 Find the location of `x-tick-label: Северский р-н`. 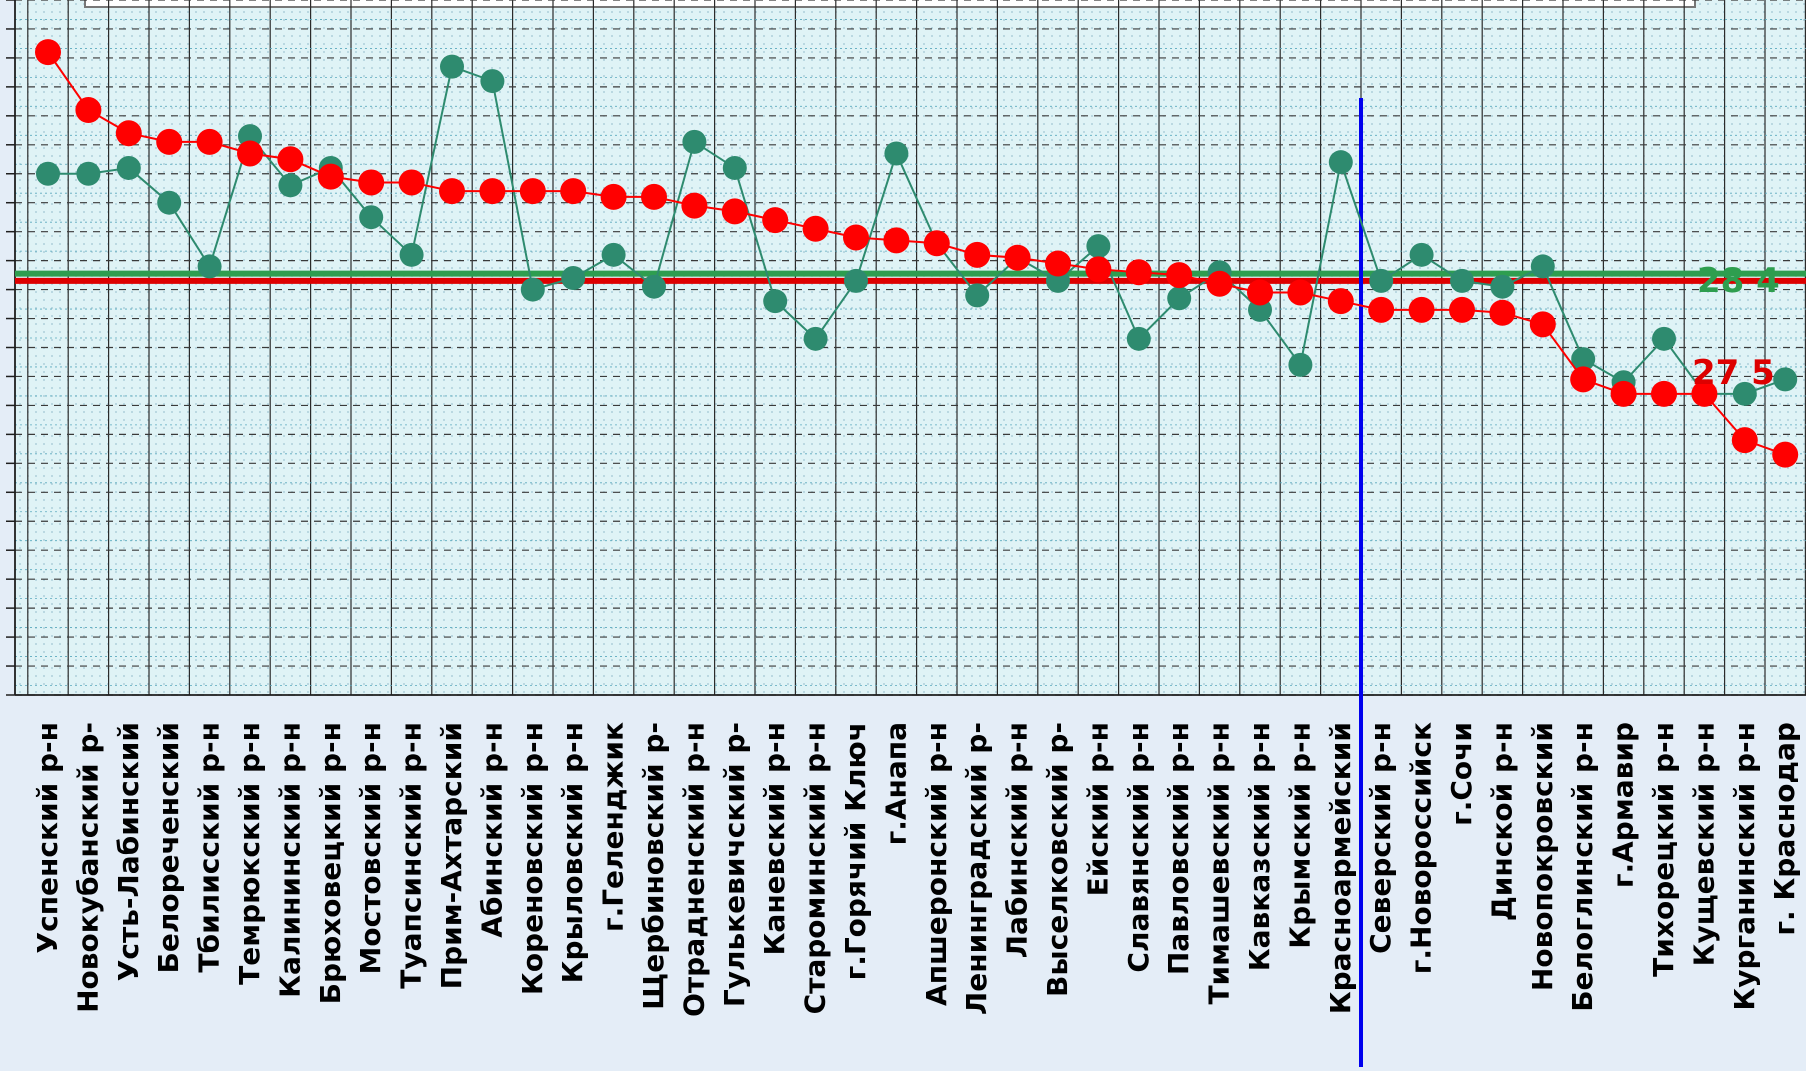

x-tick-label: Северский р-н is located at coordinates (1380, 838).